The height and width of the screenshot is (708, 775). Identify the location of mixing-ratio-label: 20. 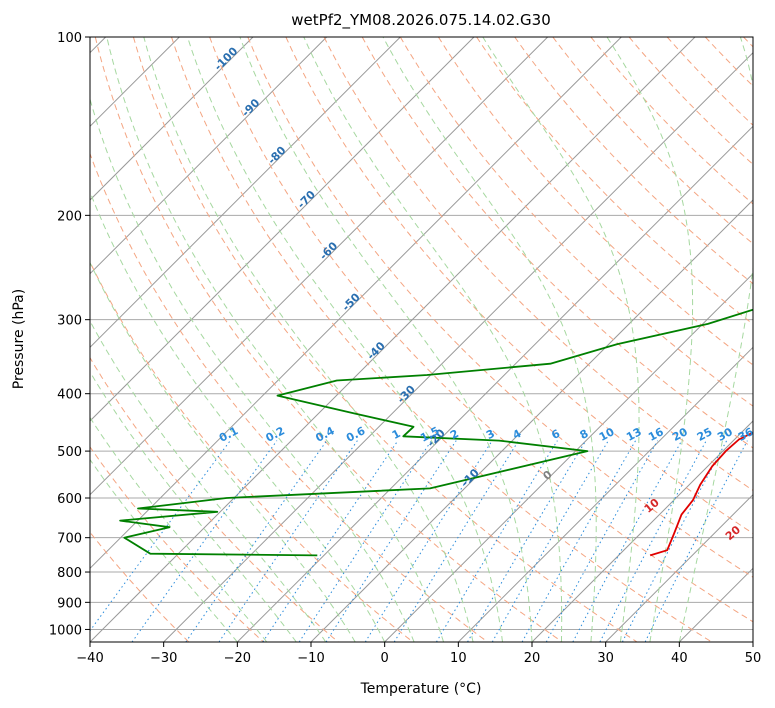
(680, 434).